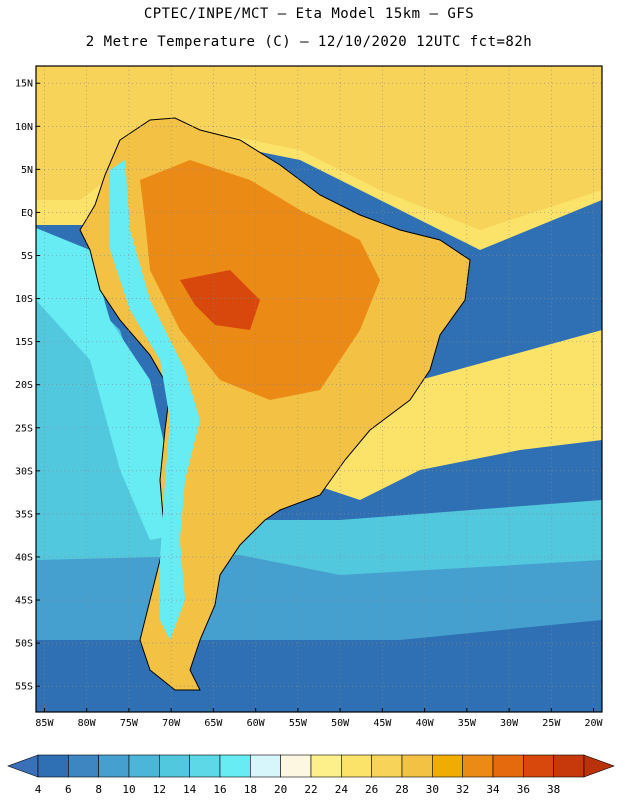 The image size is (618, 800). Describe the element at coordinates (219, 789) in the screenshot. I see `colorbar-label: 16` at that location.